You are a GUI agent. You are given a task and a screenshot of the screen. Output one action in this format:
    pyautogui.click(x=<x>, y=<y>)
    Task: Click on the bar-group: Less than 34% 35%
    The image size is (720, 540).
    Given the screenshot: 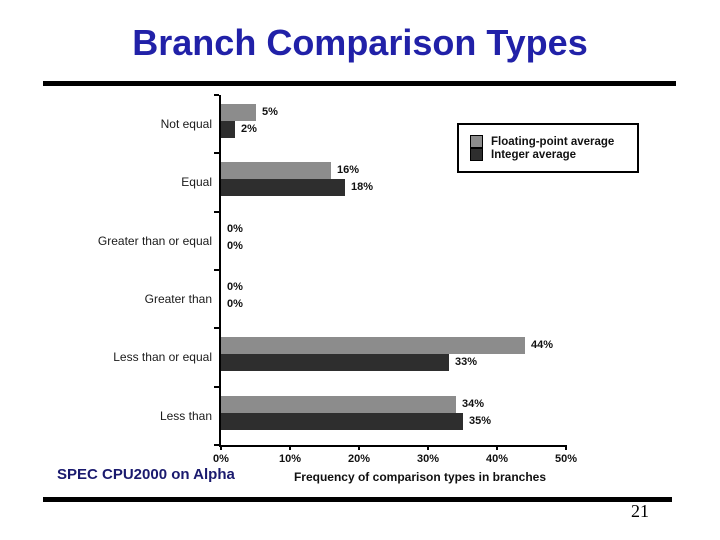 What is the action you would take?
    pyautogui.click(x=363, y=416)
    